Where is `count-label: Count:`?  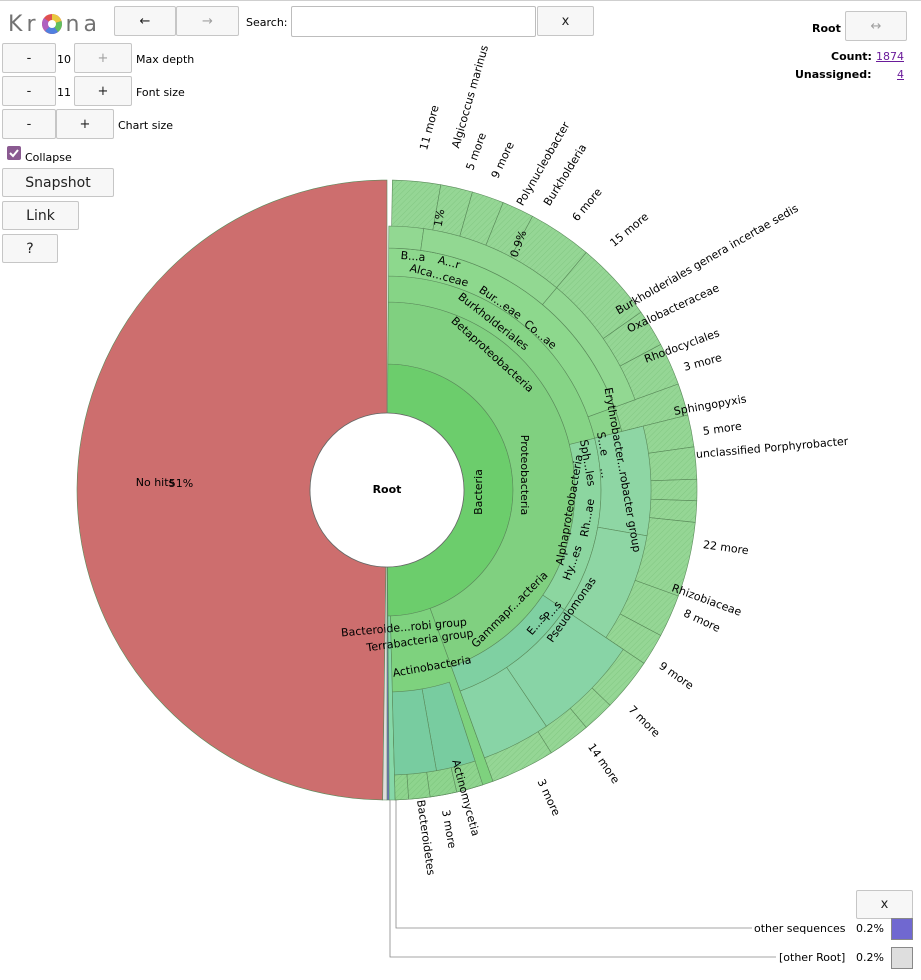 count-label: Count: is located at coordinates (851, 56).